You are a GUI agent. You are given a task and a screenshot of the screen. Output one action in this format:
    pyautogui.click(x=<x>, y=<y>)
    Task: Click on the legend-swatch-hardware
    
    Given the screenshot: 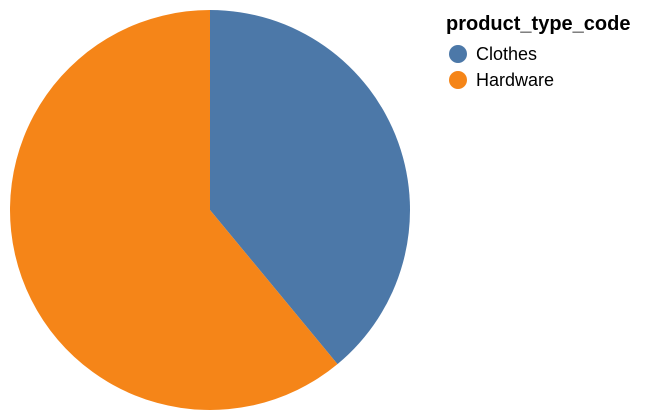 What is the action you would take?
    pyautogui.click(x=458, y=80)
    